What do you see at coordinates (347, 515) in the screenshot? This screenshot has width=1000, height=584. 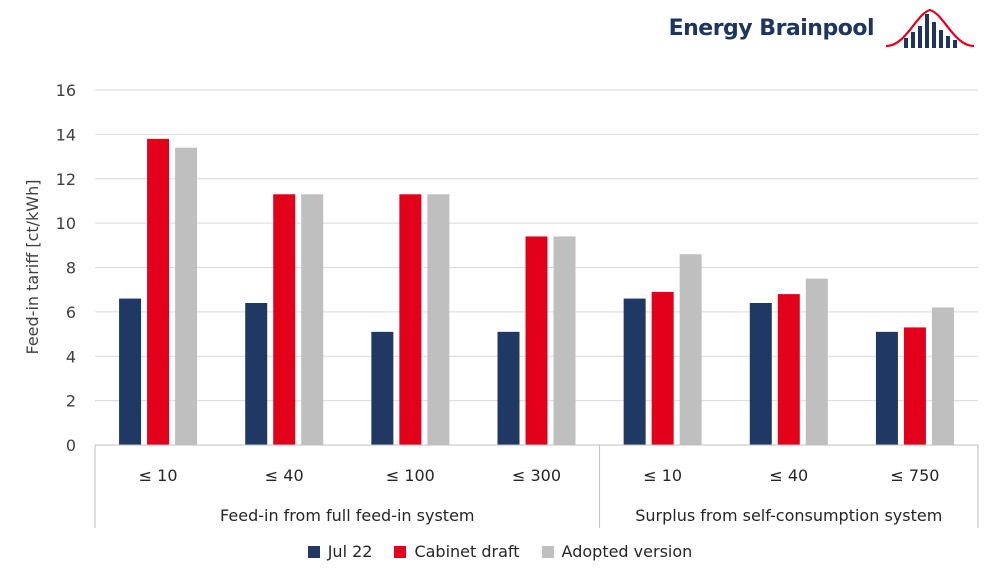 I see `x-group-label: Feed-in from full feed-in system` at bounding box center [347, 515].